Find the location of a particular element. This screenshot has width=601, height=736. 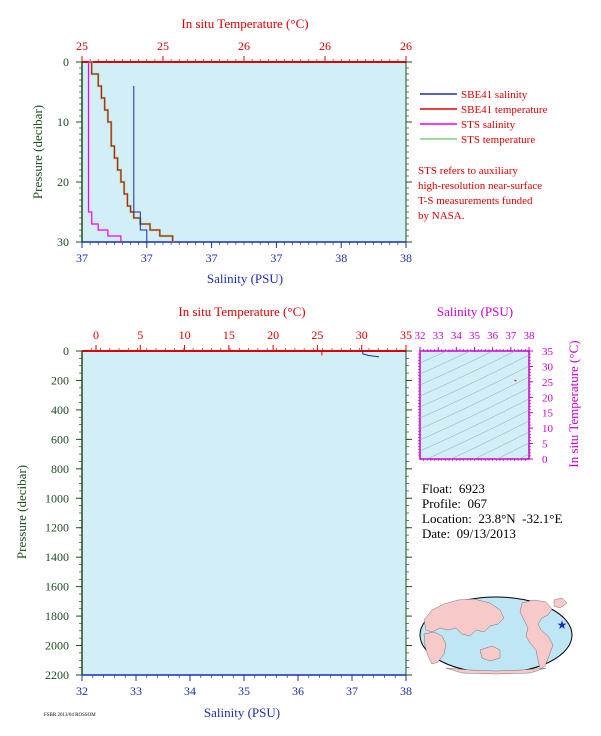

info-location-value: 23.8°N -32.1°E is located at coordinates (520, 518).